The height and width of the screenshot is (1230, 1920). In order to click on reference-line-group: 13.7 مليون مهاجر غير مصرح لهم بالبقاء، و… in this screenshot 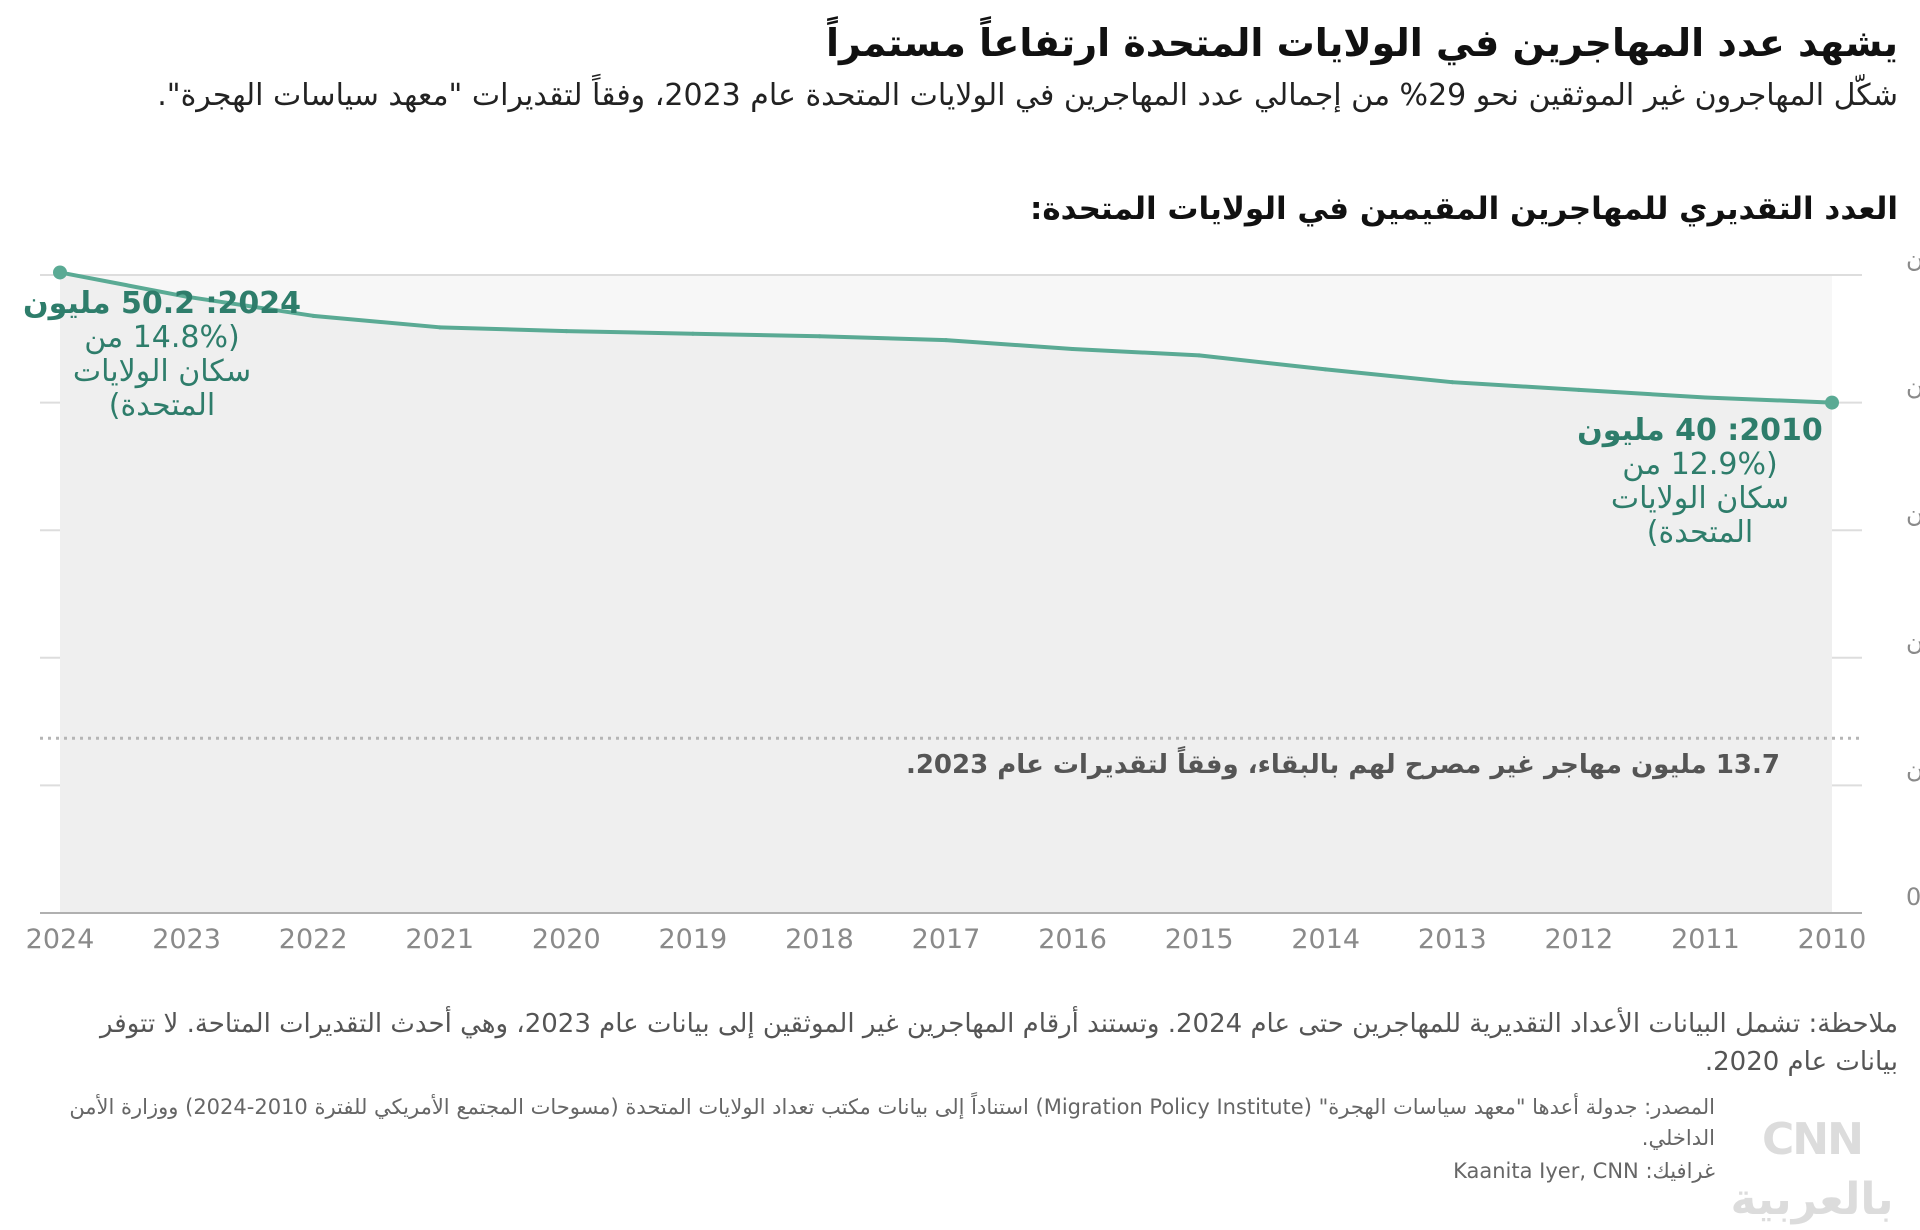, I will do `click(951, 758)`.